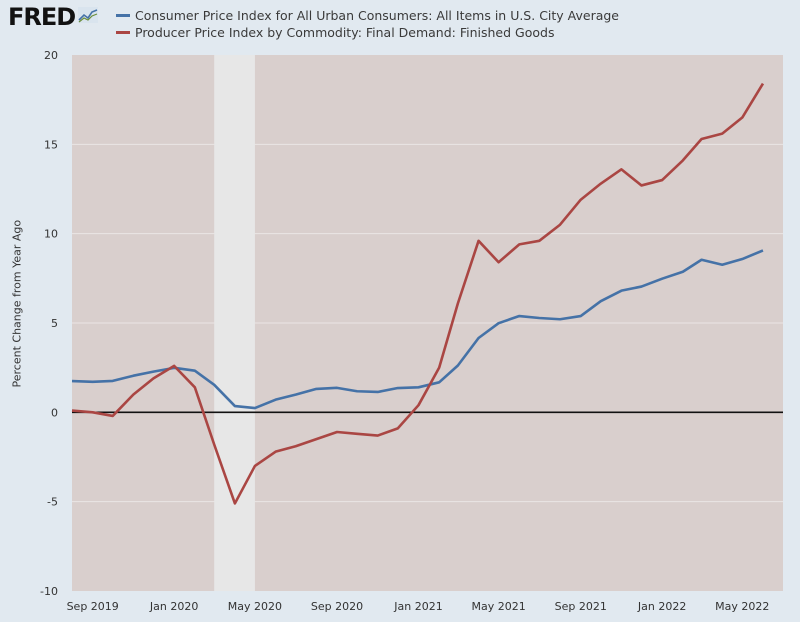  Describe the element at coordinates (742, 606) in the screenshot. I see `x-tick-label: May 2022` at that location.